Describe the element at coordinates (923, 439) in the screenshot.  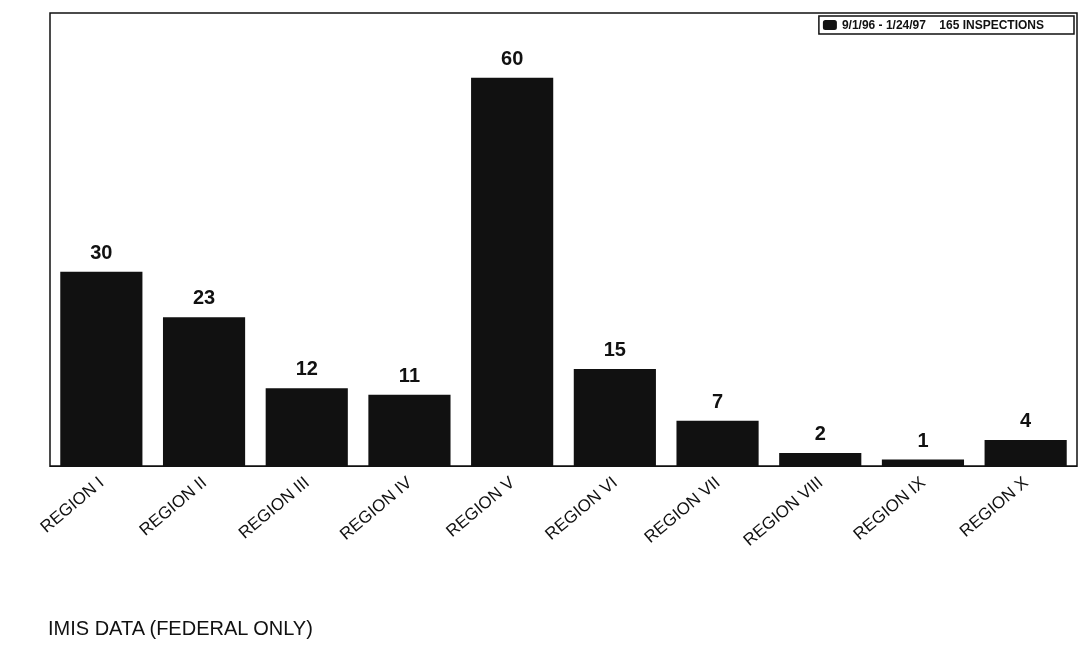
I see `data-label: 1` at that location.